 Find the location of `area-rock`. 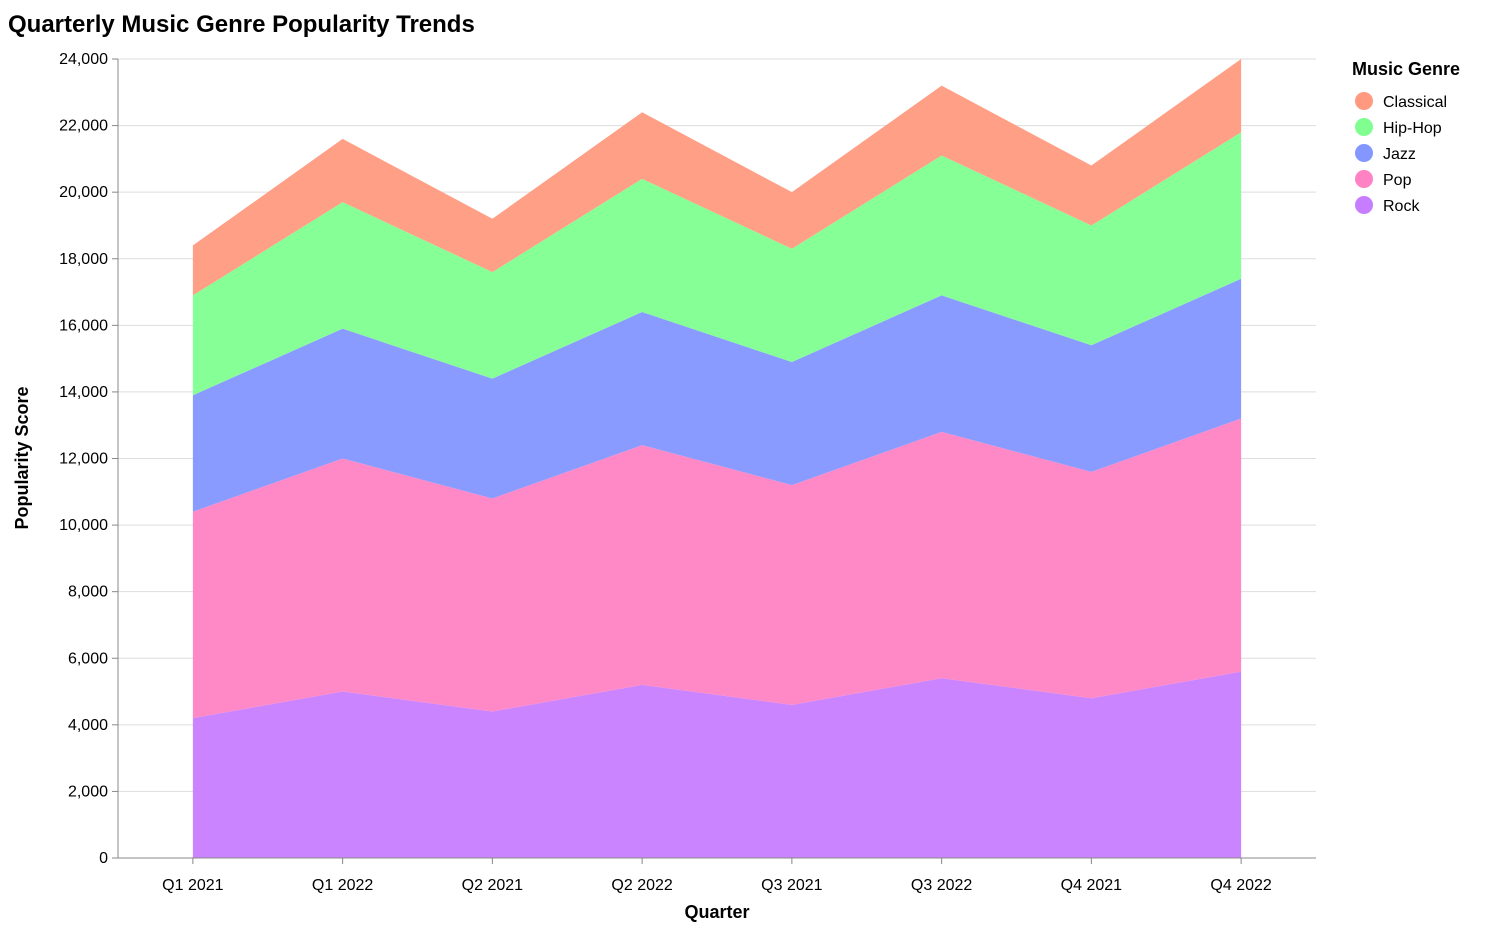

area-rock is located at coordinates (717, 764).